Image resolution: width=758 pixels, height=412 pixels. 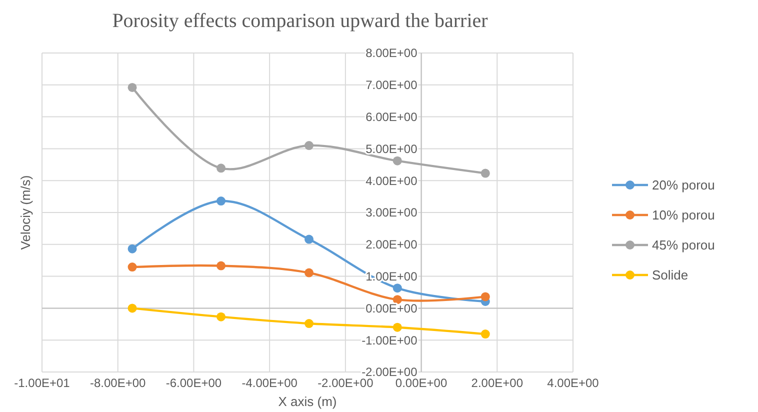 What do you see at coordinates (300, 21) in the screenshot?
I see `chart-title: Porosity effects comparison upward the barrier` at bounding box center [300, 21].